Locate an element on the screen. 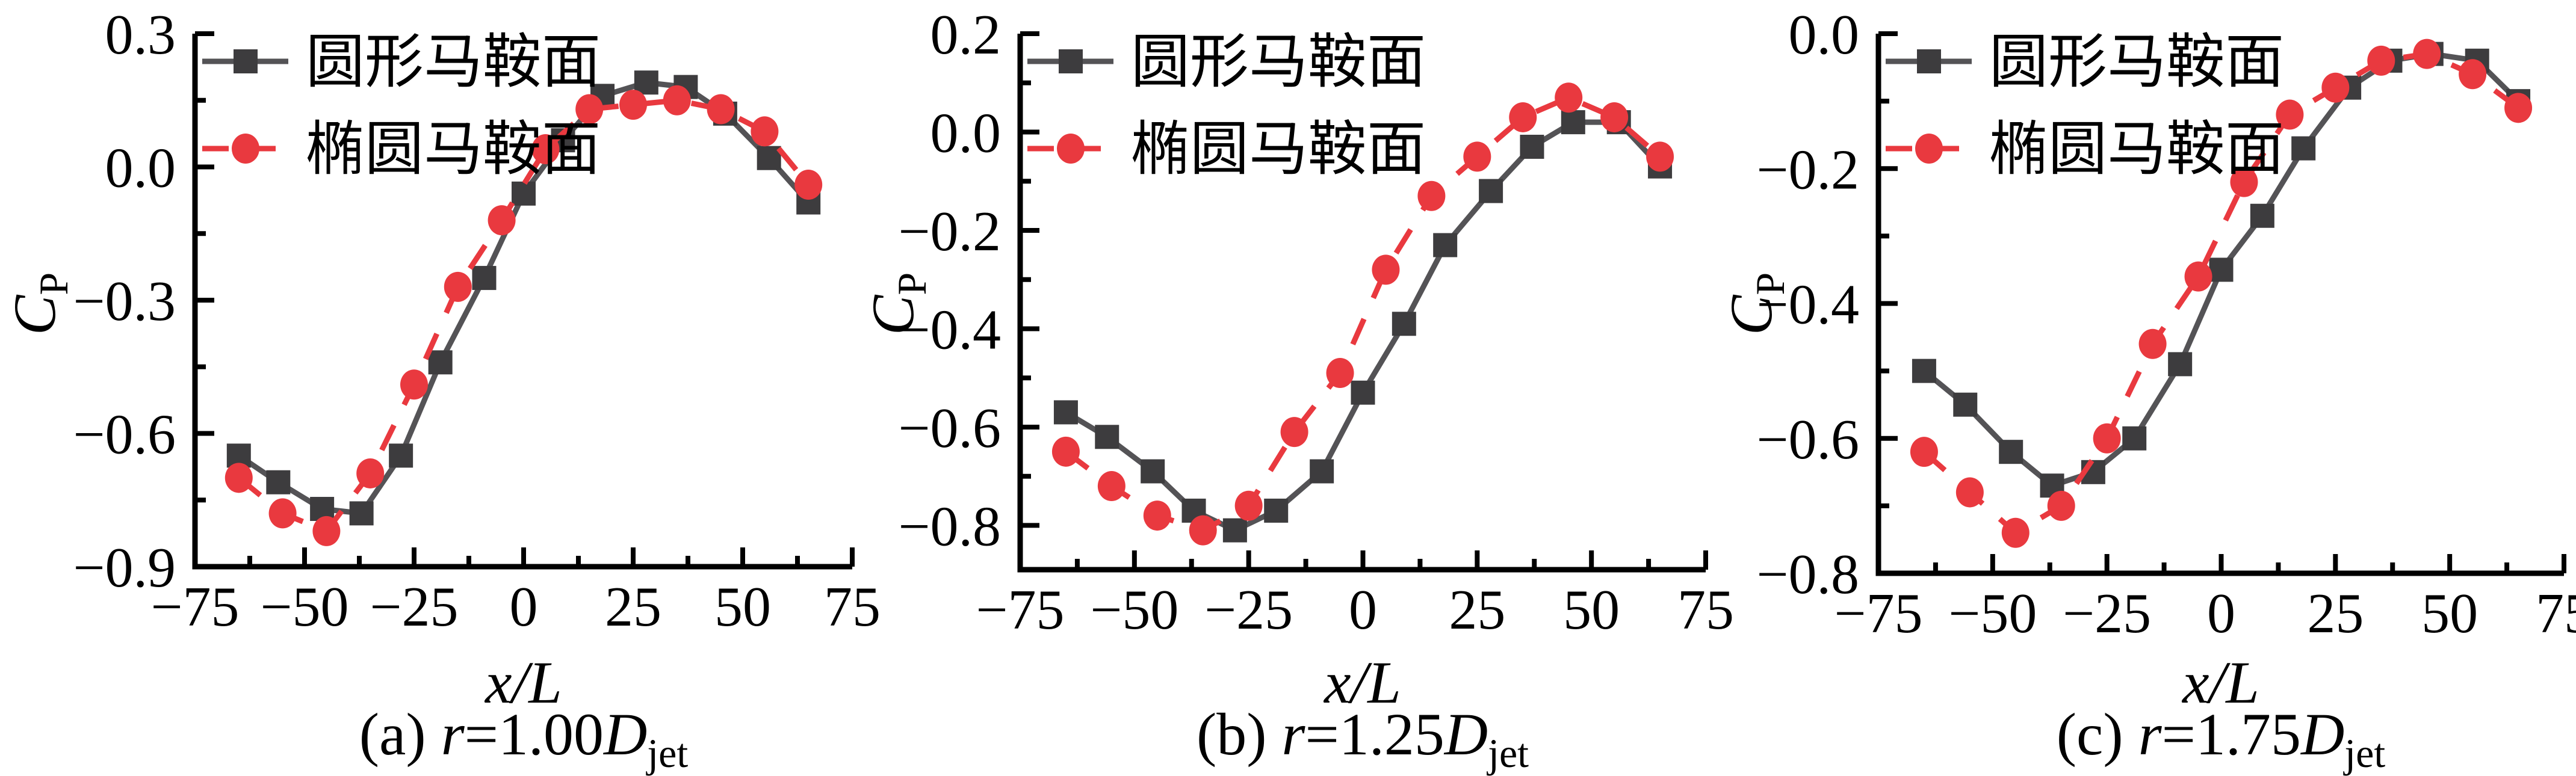 The image size is (2576, 776). x-axis-label-c: x/L is located at coordinates (2221, 683).